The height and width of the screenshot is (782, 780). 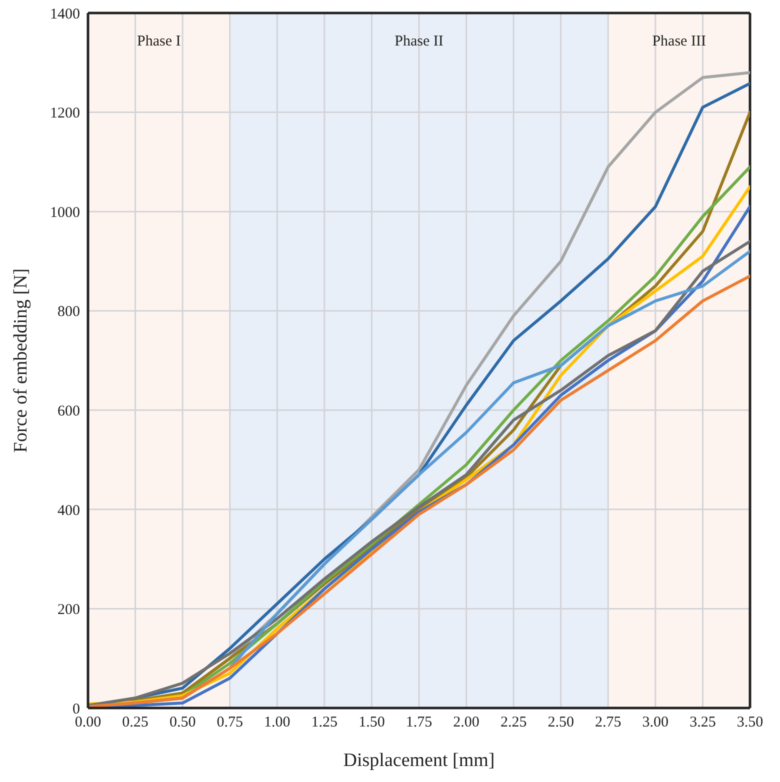 What do you see at coordinates (324, 722) in the screenshot?
I see `x-tick-label: 1.25` at bounding box center [324, 722].